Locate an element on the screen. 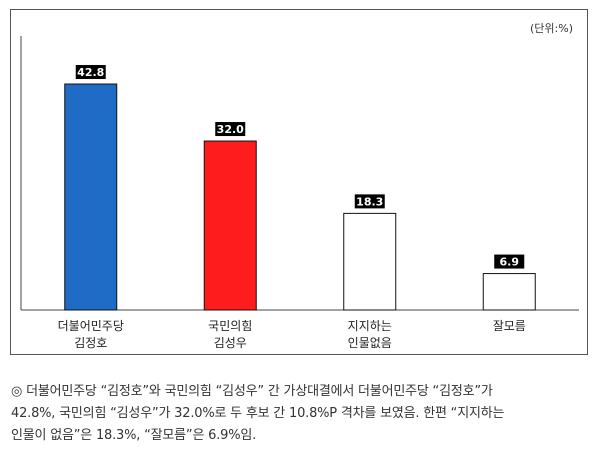  value-label-1: 42.8 is located at coordinates (90, 72).